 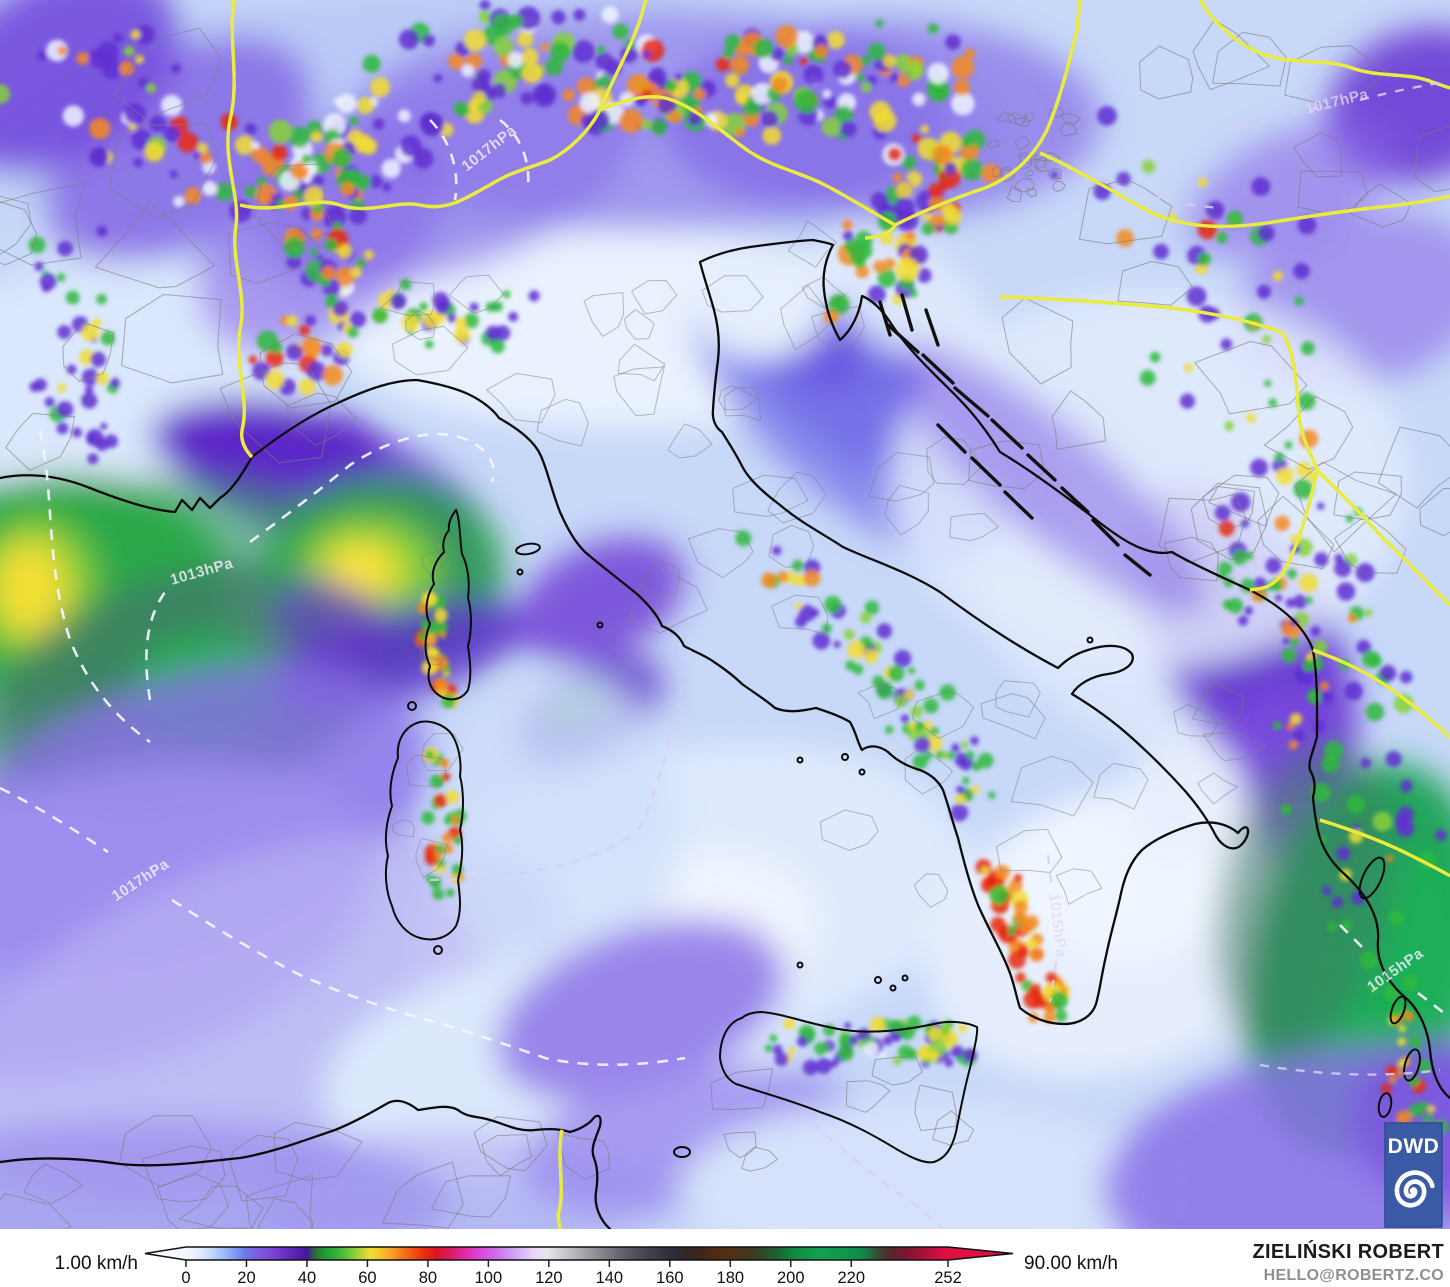 I want to click on coast-sardinia, so click(x=424, y=830).